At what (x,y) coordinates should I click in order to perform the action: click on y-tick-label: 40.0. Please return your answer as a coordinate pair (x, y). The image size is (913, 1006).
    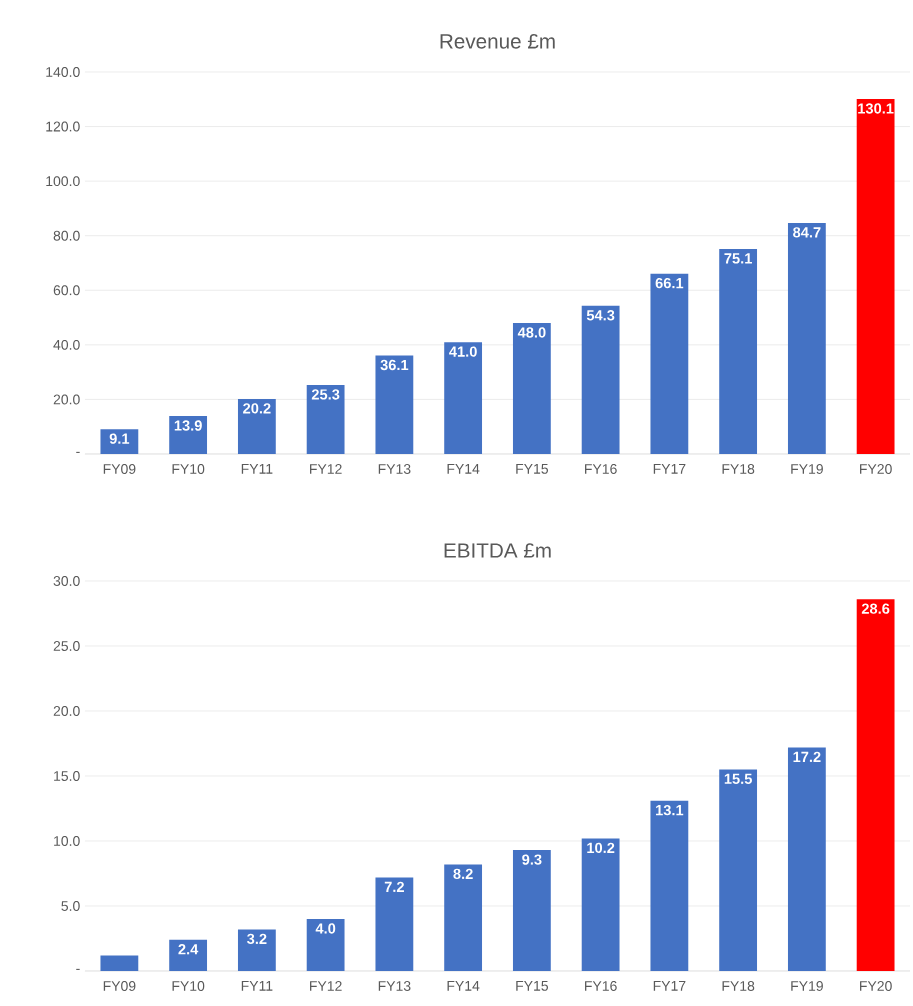
    Looking at the image, I should click on (66, 344).